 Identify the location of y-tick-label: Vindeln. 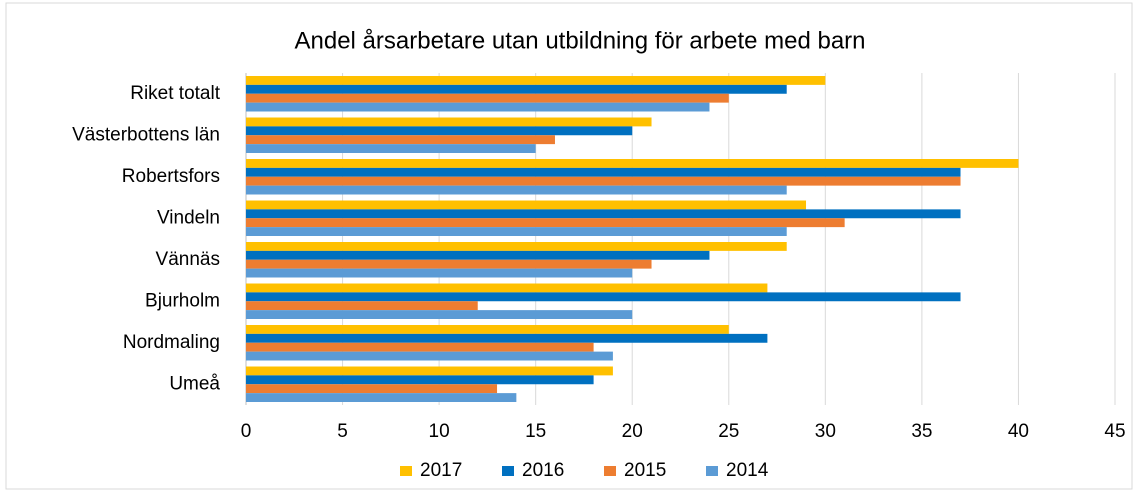
(188, 217).